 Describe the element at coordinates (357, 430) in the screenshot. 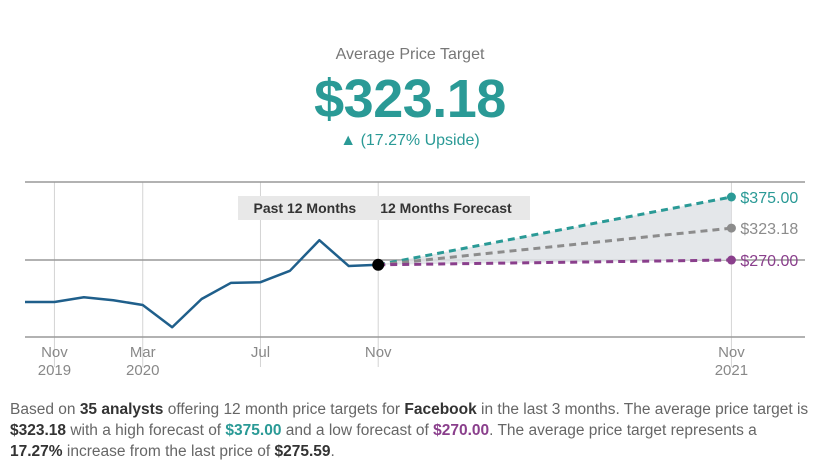

I see `desc-text: and a low forecast of` at that location.